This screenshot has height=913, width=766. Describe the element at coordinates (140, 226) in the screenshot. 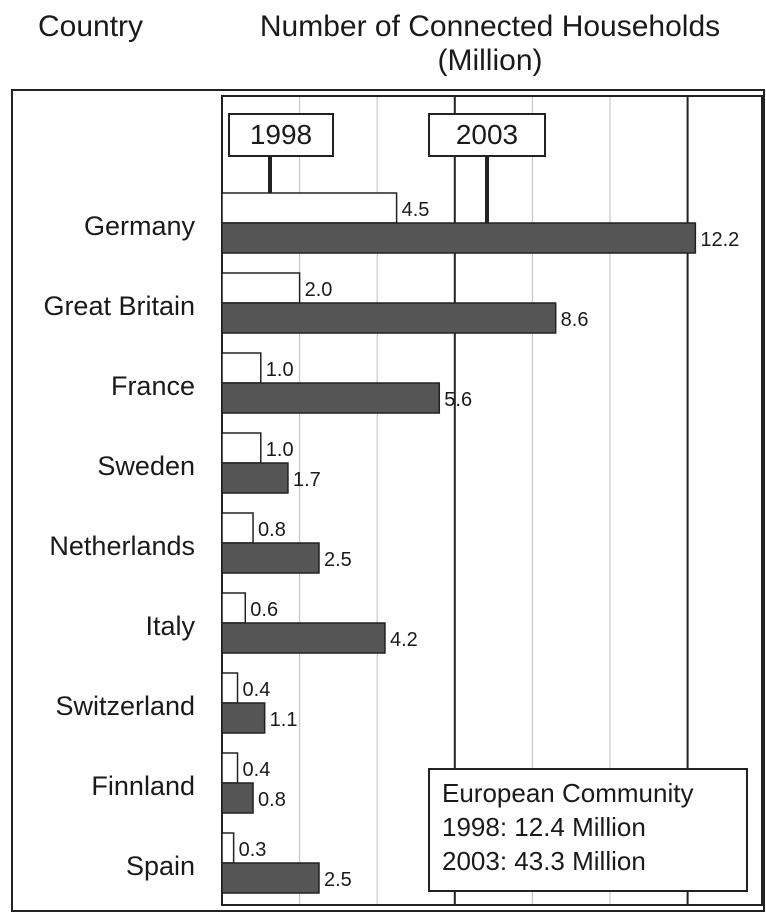

I see `category-label: Germany` at that location.